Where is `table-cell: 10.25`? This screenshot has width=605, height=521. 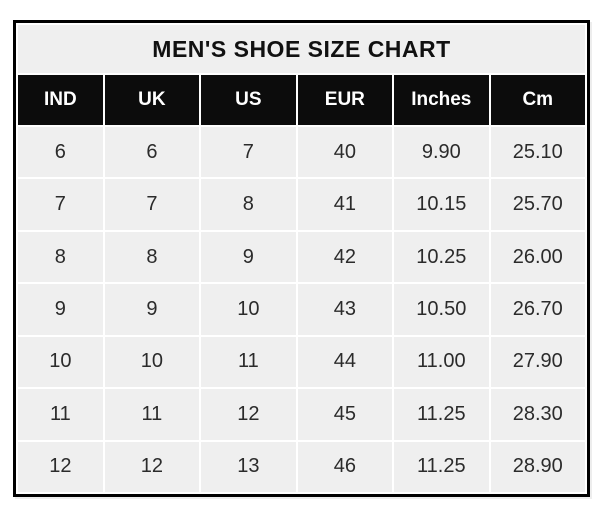 table-cell: 10.25 is located at coordinates (441, 257).